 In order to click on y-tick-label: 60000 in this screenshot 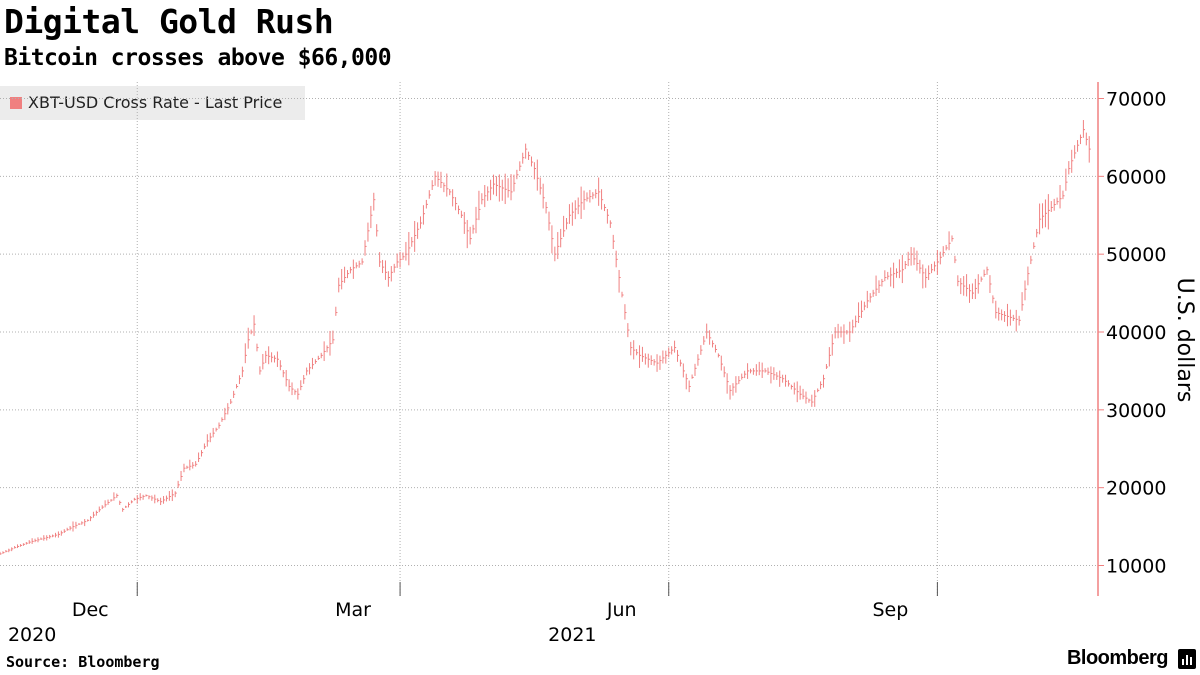, I will do `click(1136, 177)`.